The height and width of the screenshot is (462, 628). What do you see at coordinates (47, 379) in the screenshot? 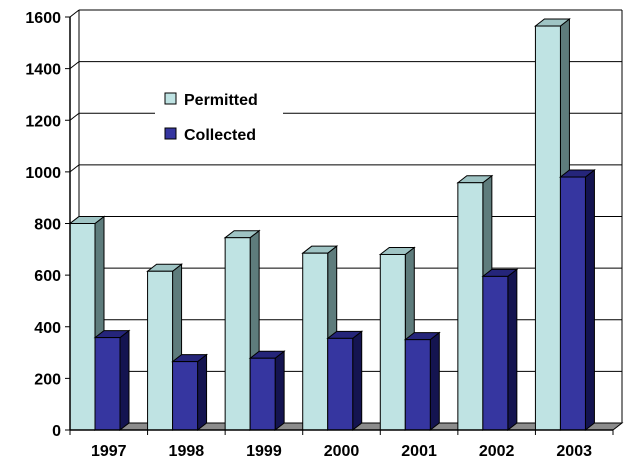
I see `y-tick-label: 200` at bounding box center [47, 379].